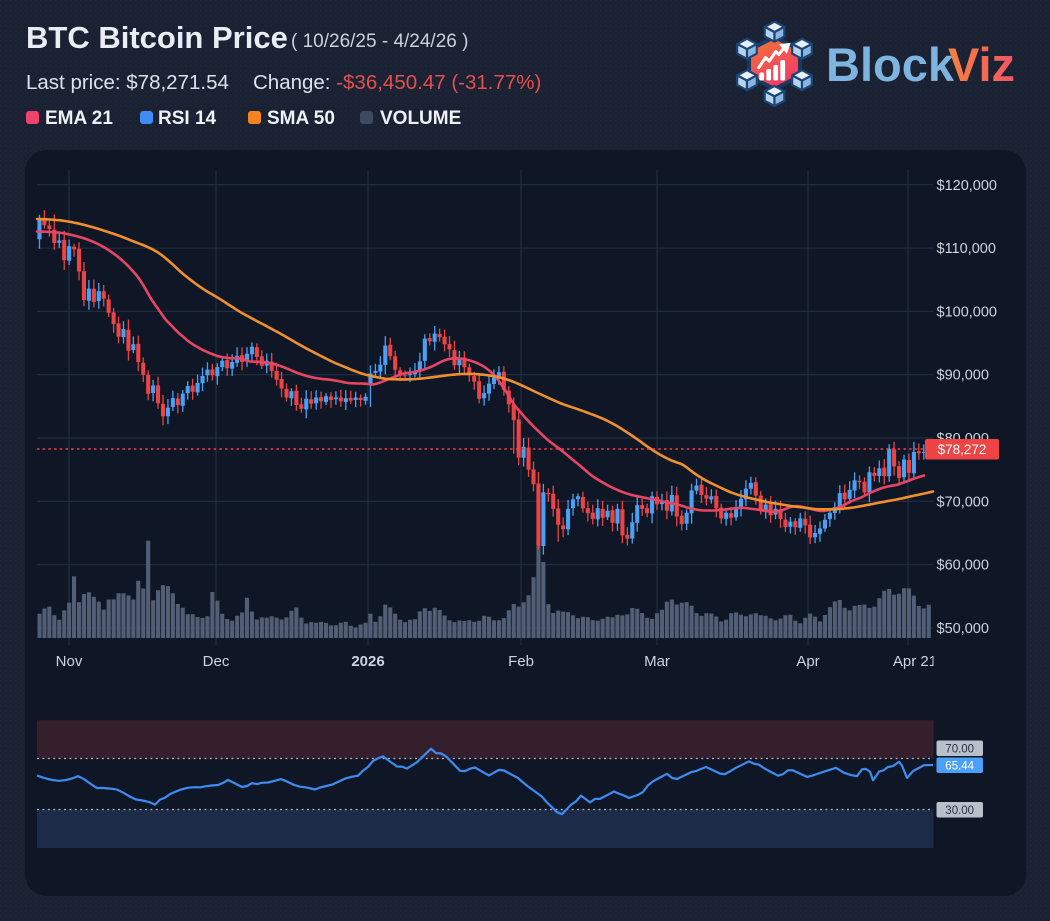  What do you see at coordinates (963, 629) in the screenshot?
I see `svg-text: $50,000` at bounding box center [963, 629].